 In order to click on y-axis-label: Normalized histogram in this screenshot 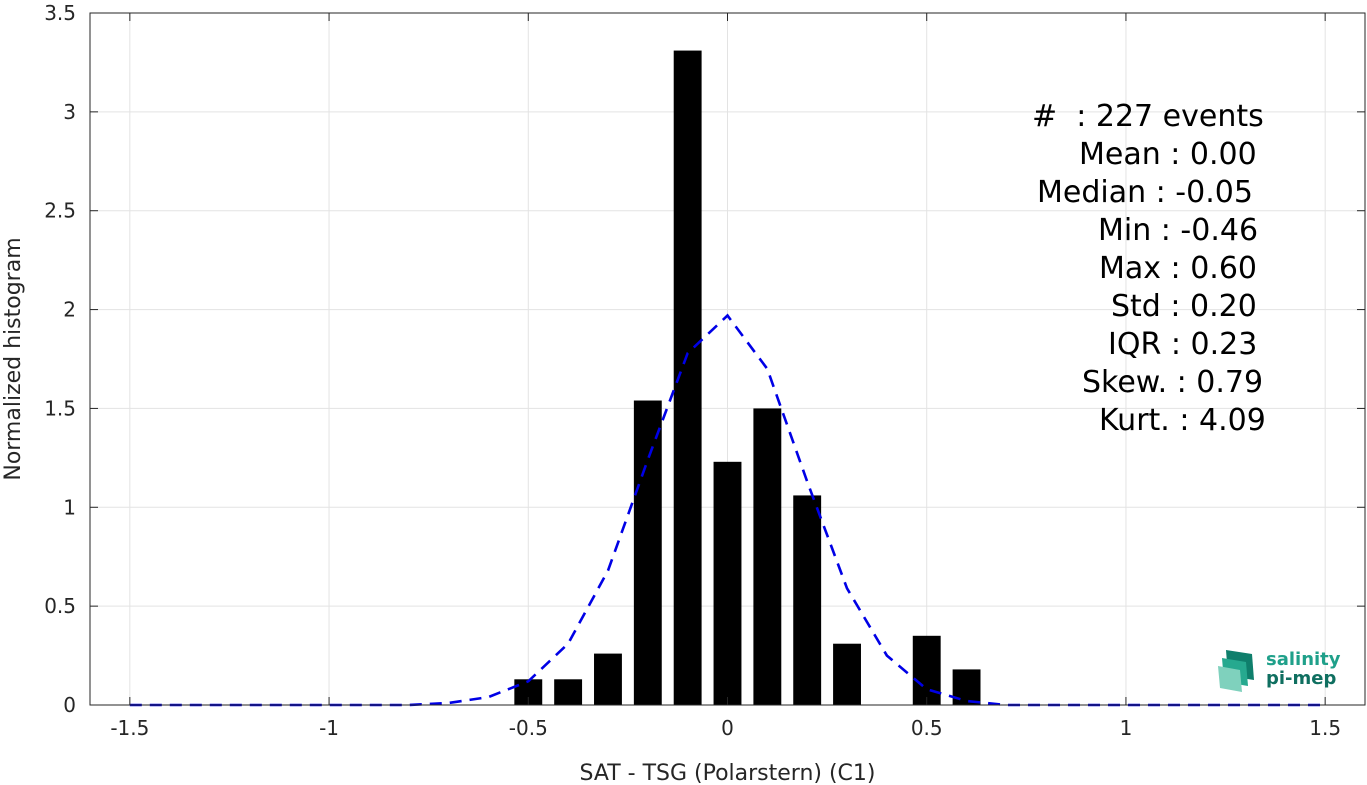, I will do `click(13, 358)`.